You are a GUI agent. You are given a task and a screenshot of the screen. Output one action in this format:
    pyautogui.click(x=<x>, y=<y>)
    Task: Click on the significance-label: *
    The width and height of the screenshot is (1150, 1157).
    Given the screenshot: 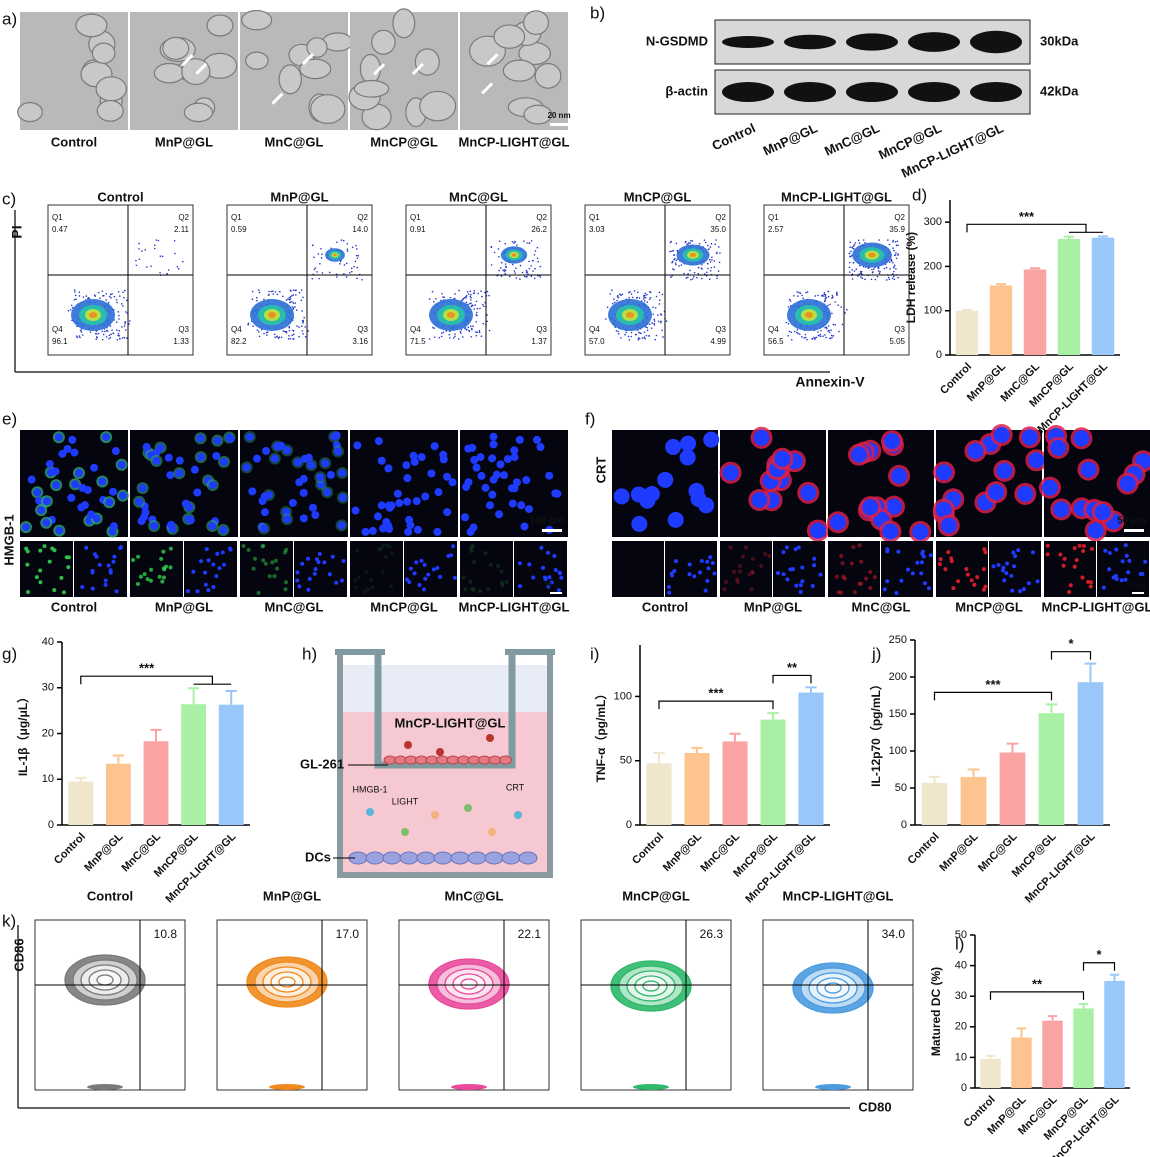 What is the action you would take?
    pyautogui.click(x=1071, y=643)
    